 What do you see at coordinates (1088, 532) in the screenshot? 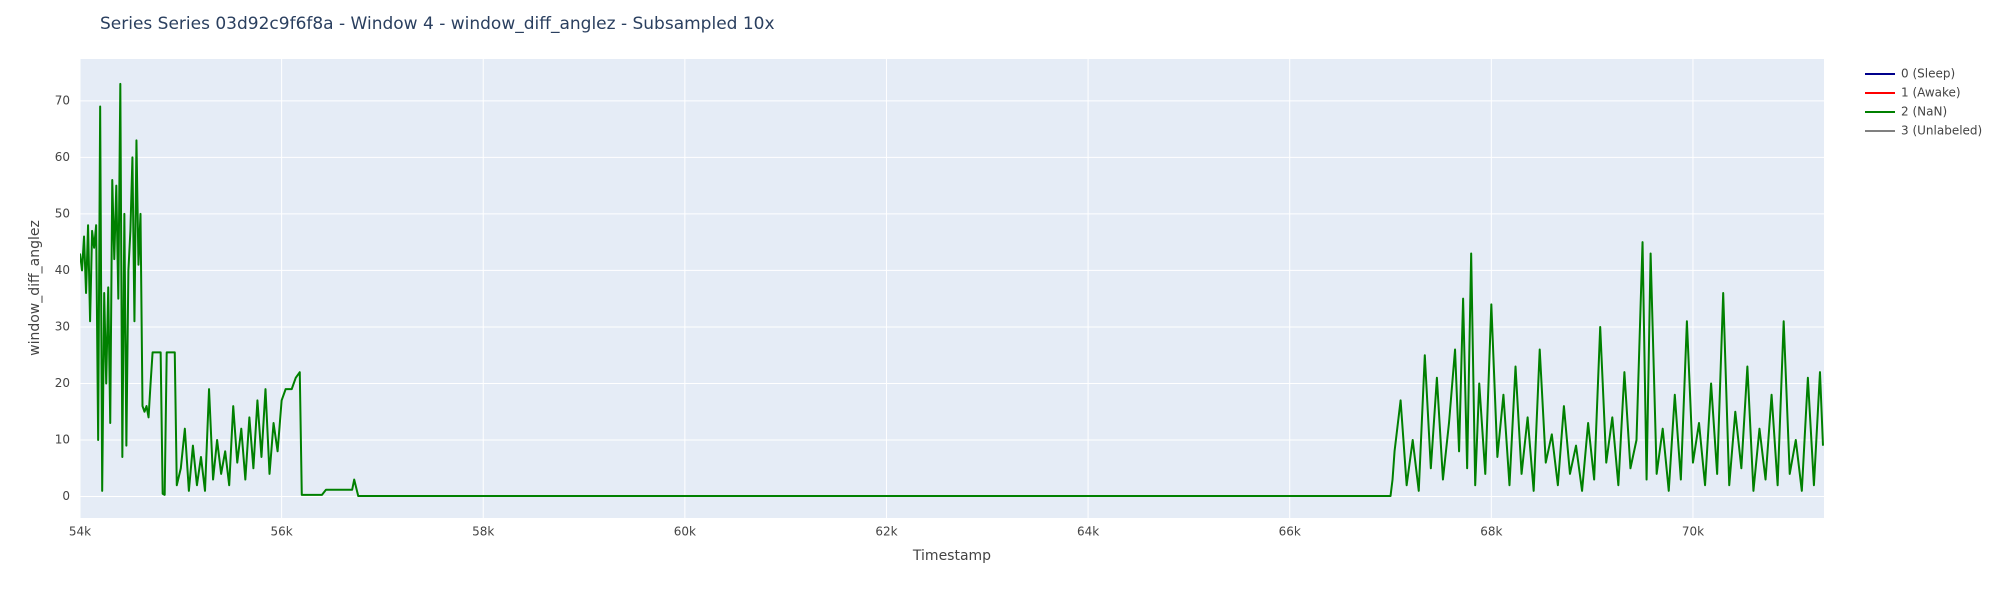
I see `x-tick-label: 64k` at bounding box center [1088, 532].